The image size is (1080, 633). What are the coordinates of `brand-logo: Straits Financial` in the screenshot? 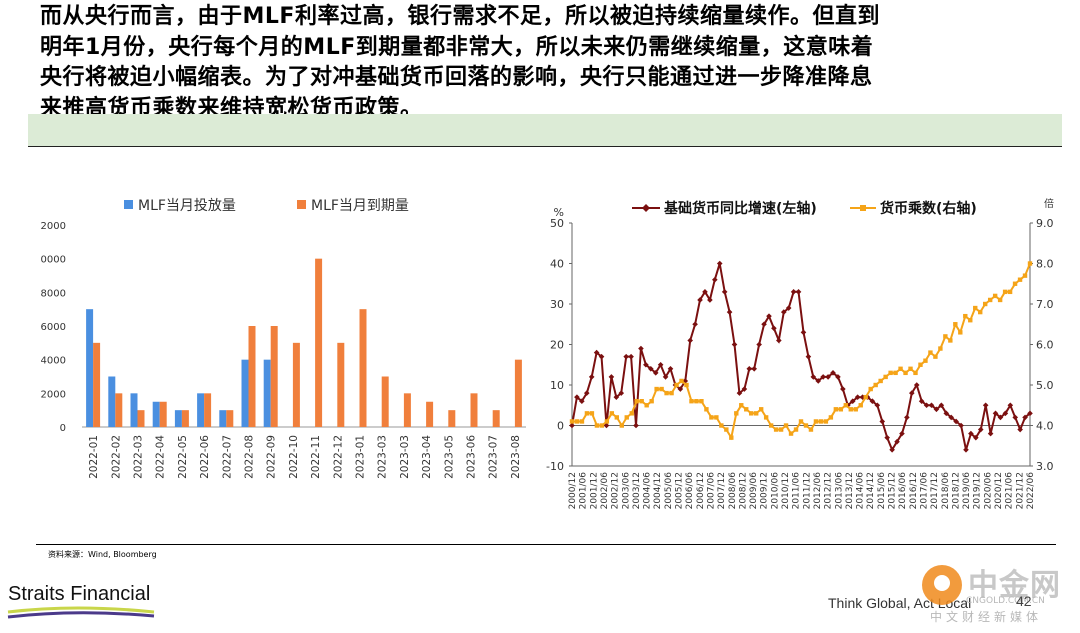 It's located at (79, 594).